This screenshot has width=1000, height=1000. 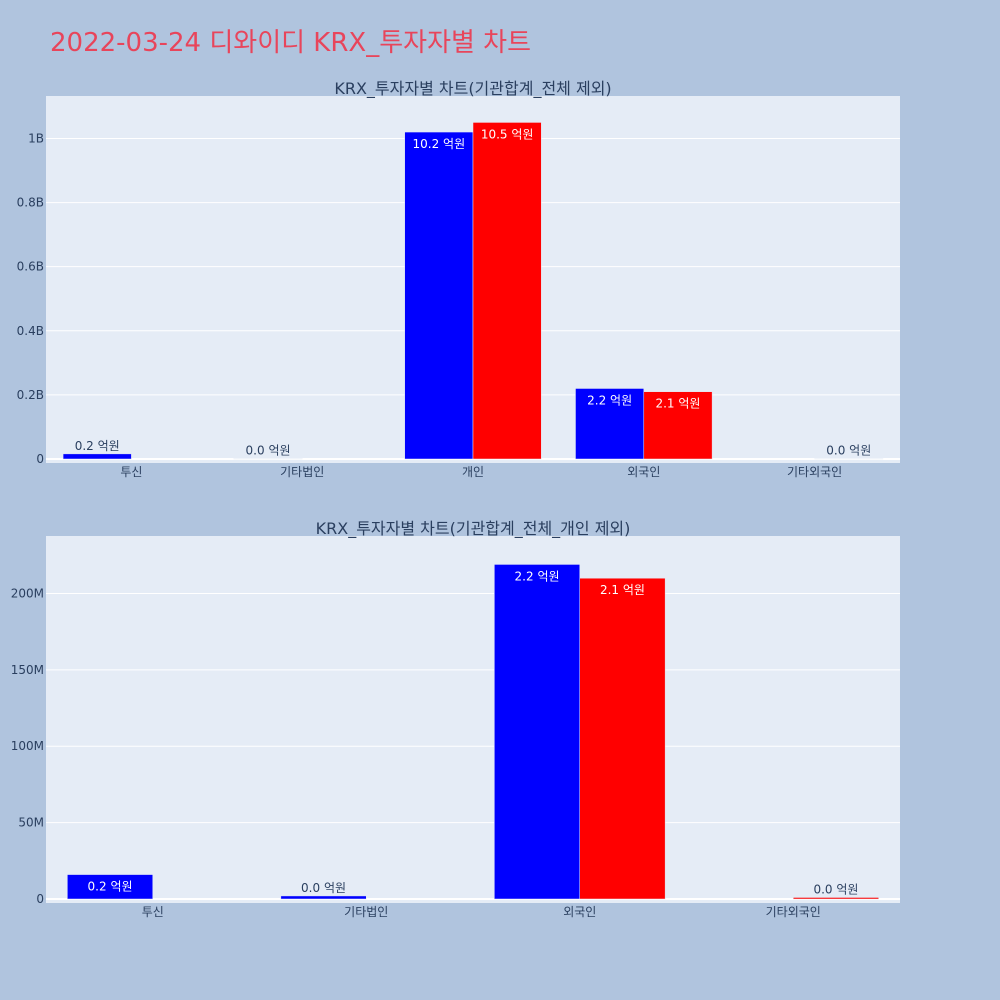 I want to click on chart-title: KRX_투자자별 차트(기관합계_전체_개인 제외), so click(x=473, y=529).